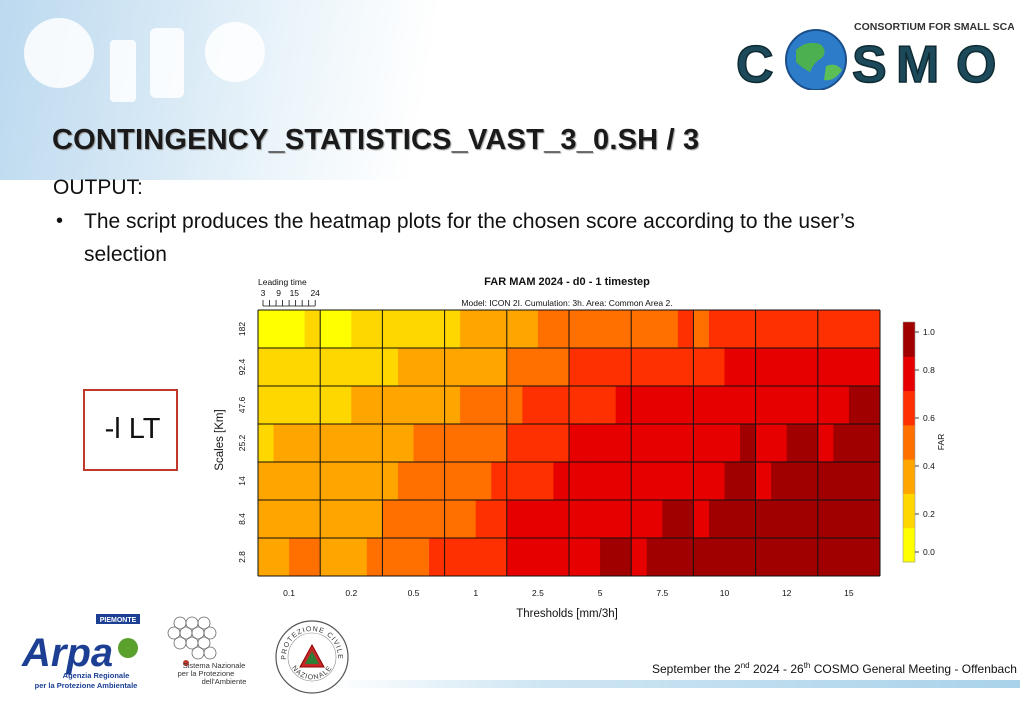 The width and height of the screenshot is (1024, 704). I want to click on y-tick-label: 14, so click(242, 481).